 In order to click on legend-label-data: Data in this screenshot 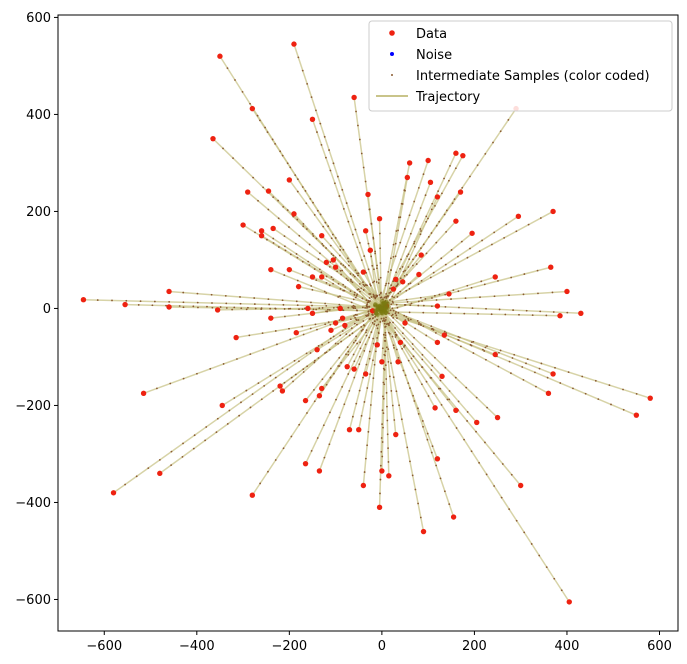, I will do `click(431, 34)`.